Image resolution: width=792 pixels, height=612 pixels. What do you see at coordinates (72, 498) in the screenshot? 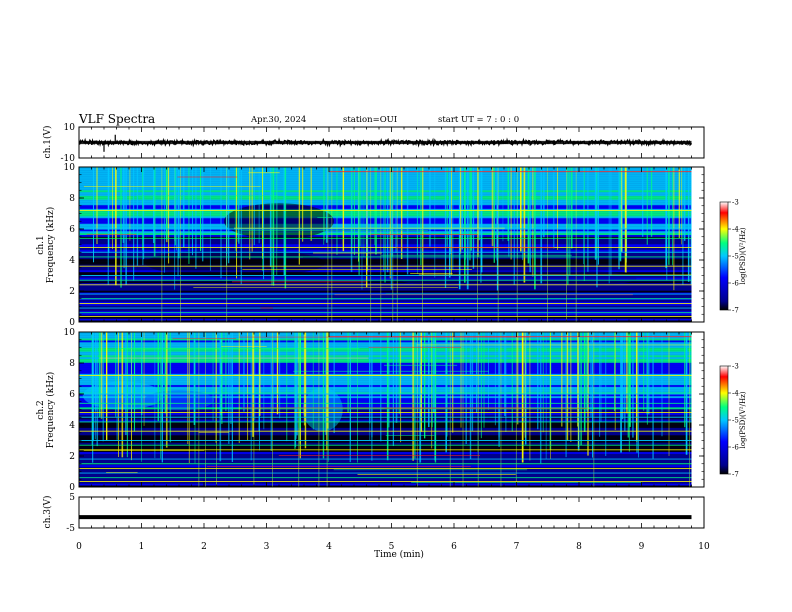
I see `y-tick-label: 5` at bounding box center [72, 498].